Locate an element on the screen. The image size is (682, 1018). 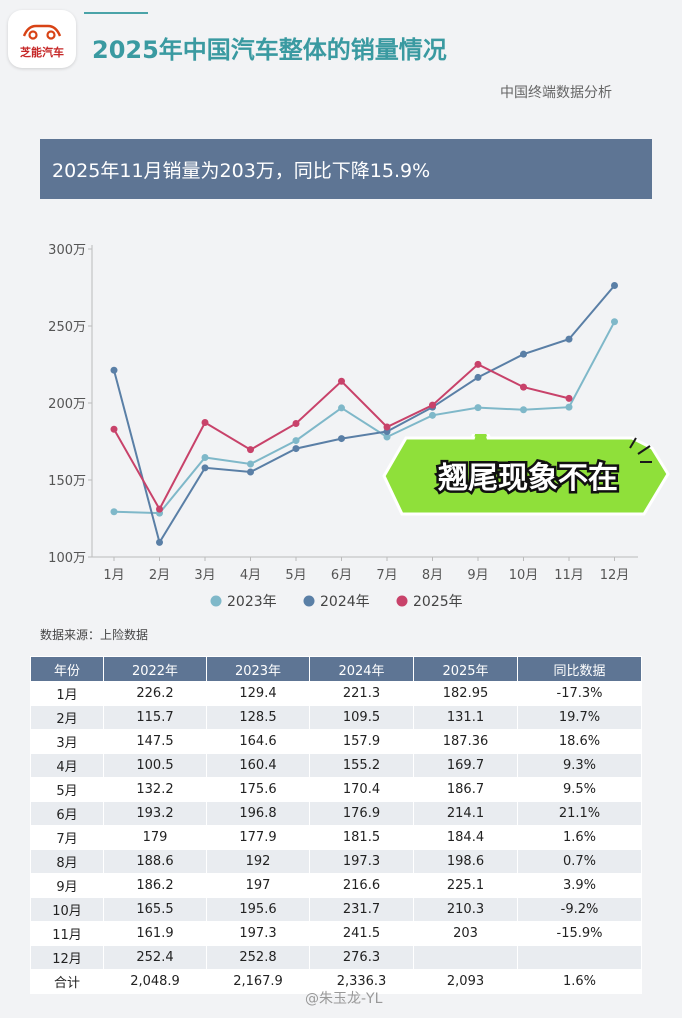
table-cell: 128.5 is located at coordinates (258, 717).